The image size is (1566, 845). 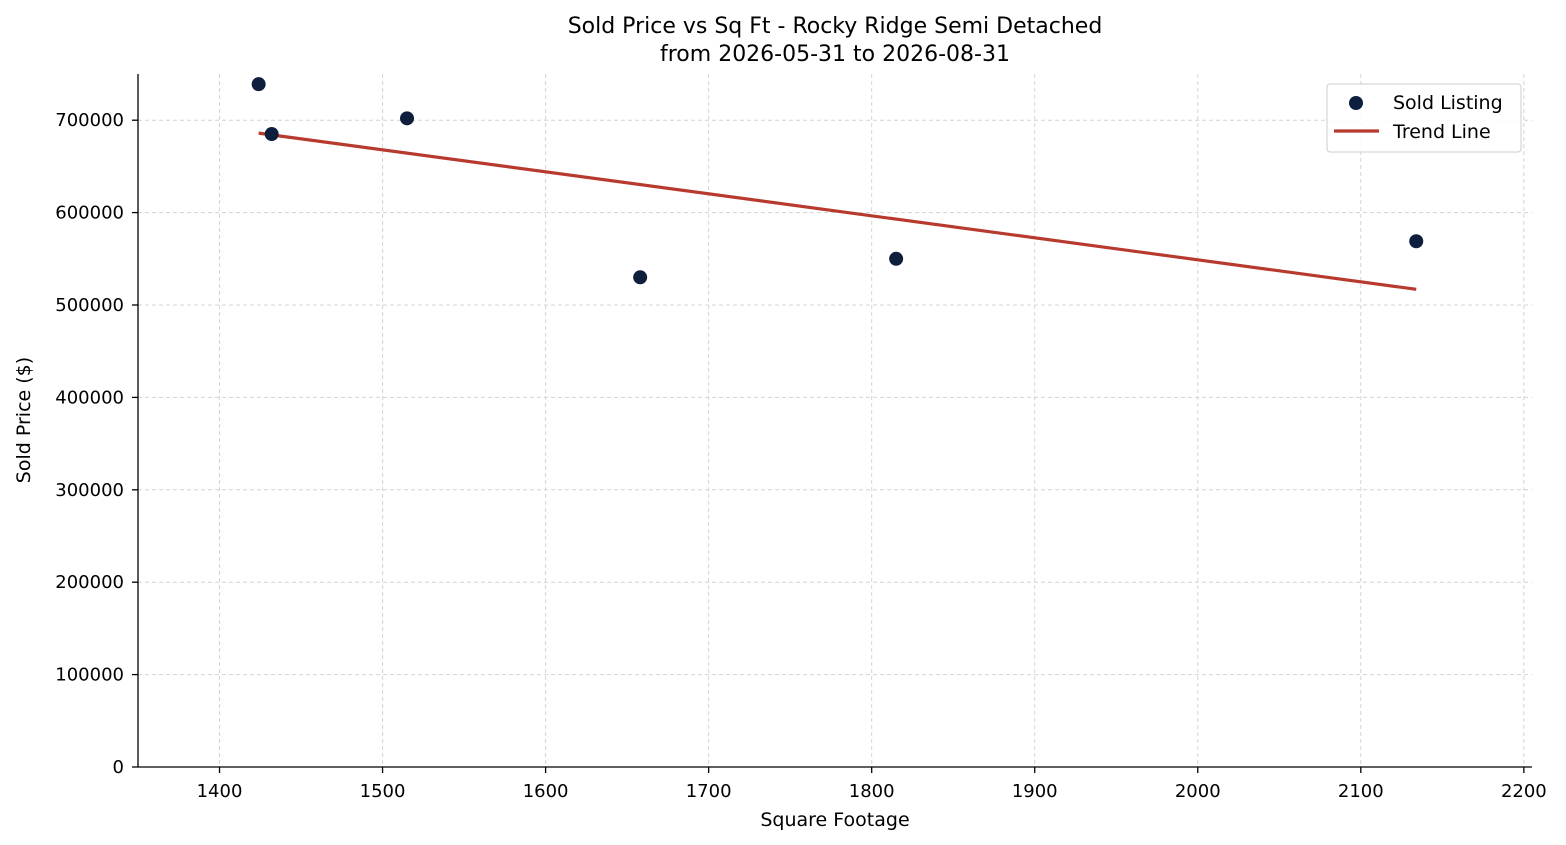 I want to click on x-tick-label: 1700, so click(x=709, y=791).